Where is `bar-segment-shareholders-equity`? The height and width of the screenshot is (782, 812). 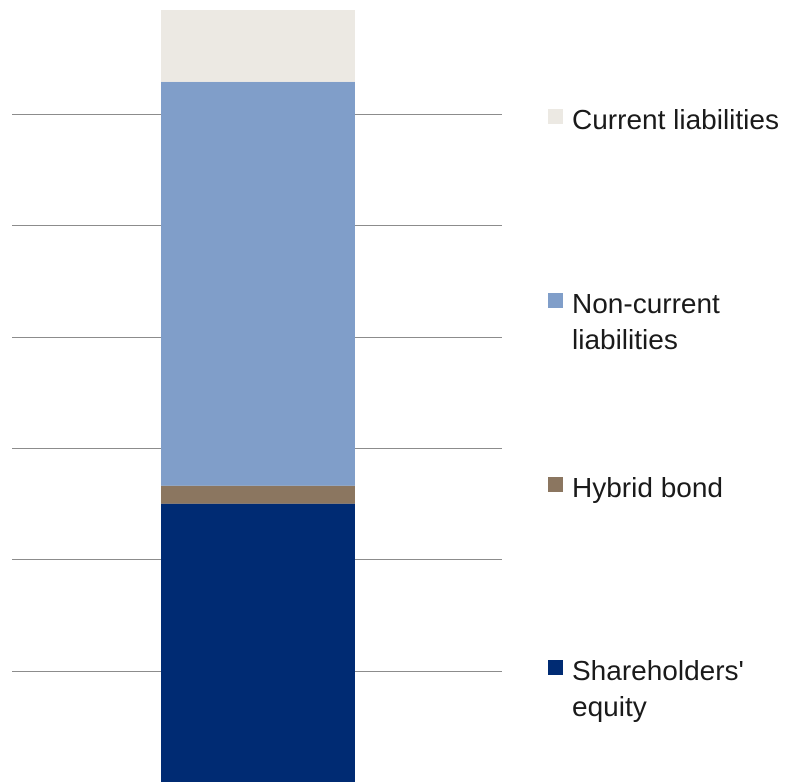 bar-segment-shareholders-equity is located at coordinates (258, 642).